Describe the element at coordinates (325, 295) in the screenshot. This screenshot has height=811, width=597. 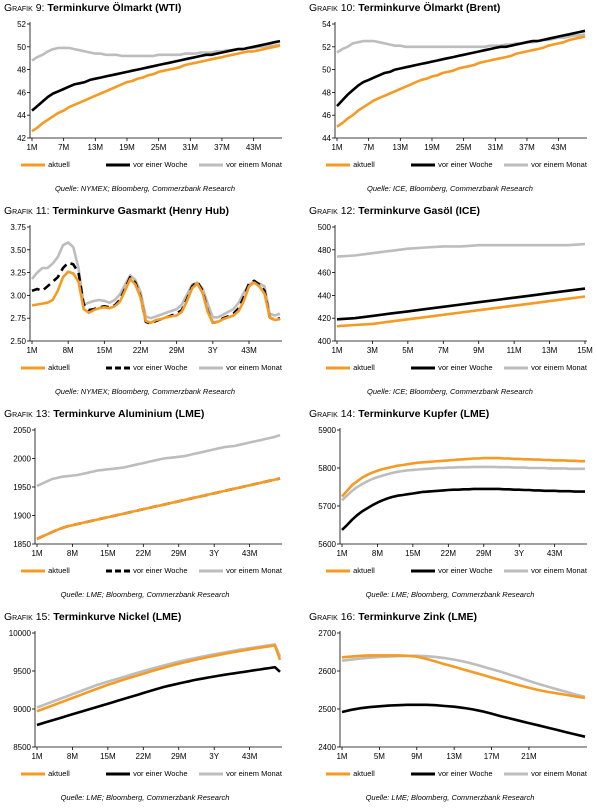
I see `y-tick-label: 440` at that location.